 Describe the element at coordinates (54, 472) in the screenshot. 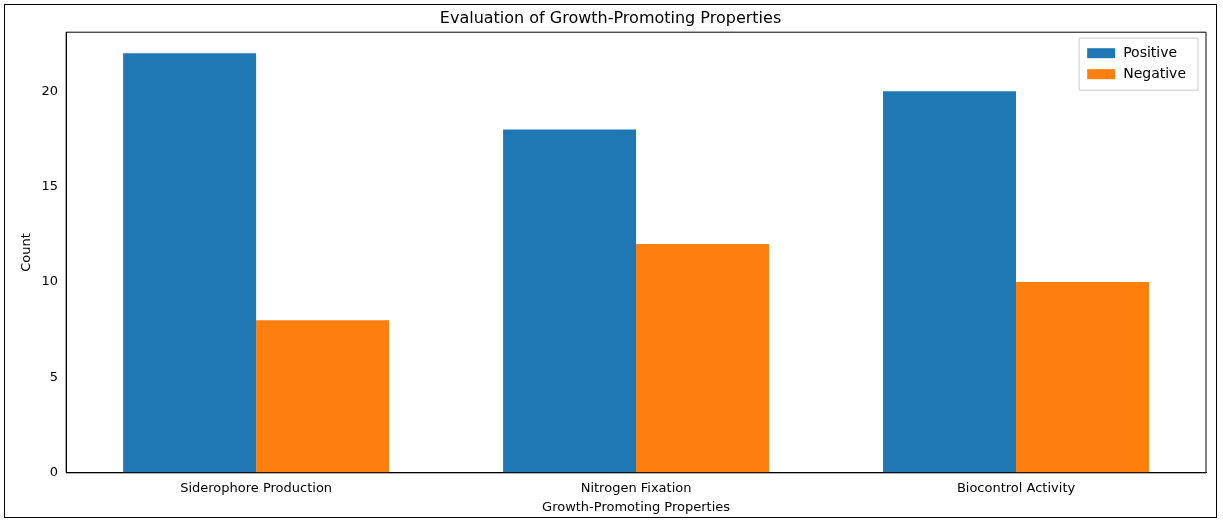

I see `y-tick-label: 0` at that location.